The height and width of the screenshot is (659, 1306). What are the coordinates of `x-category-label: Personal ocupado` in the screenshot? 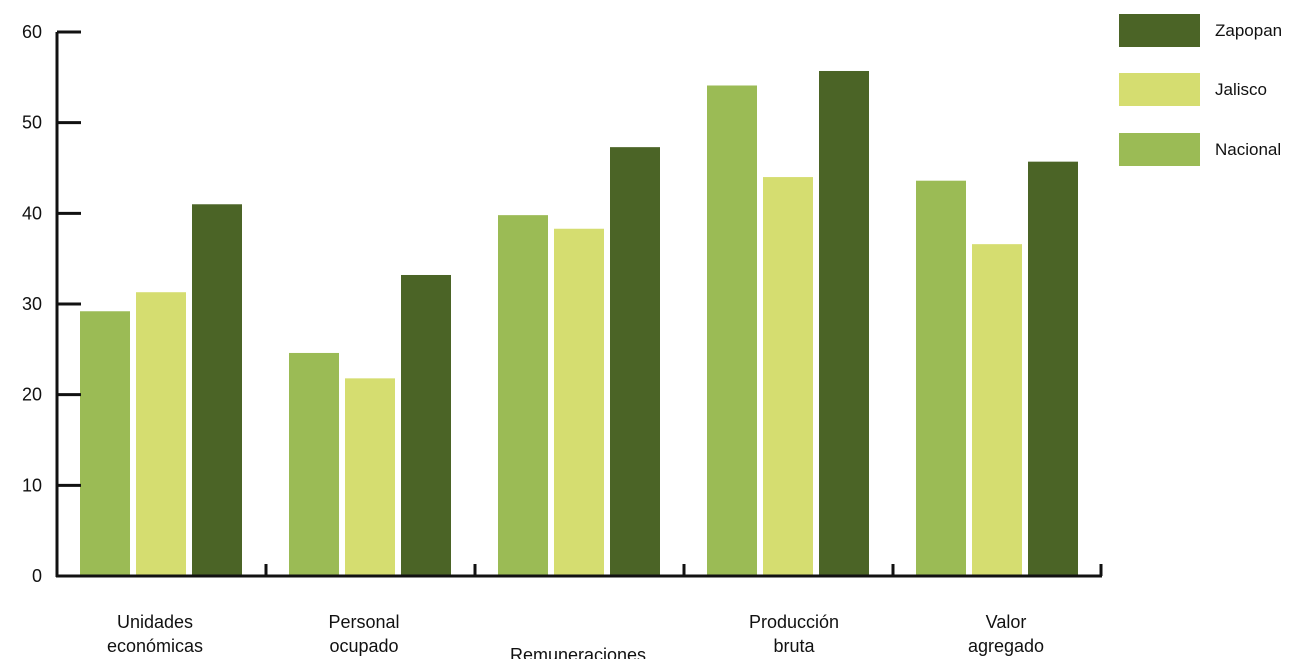 It's located at (363, 634).